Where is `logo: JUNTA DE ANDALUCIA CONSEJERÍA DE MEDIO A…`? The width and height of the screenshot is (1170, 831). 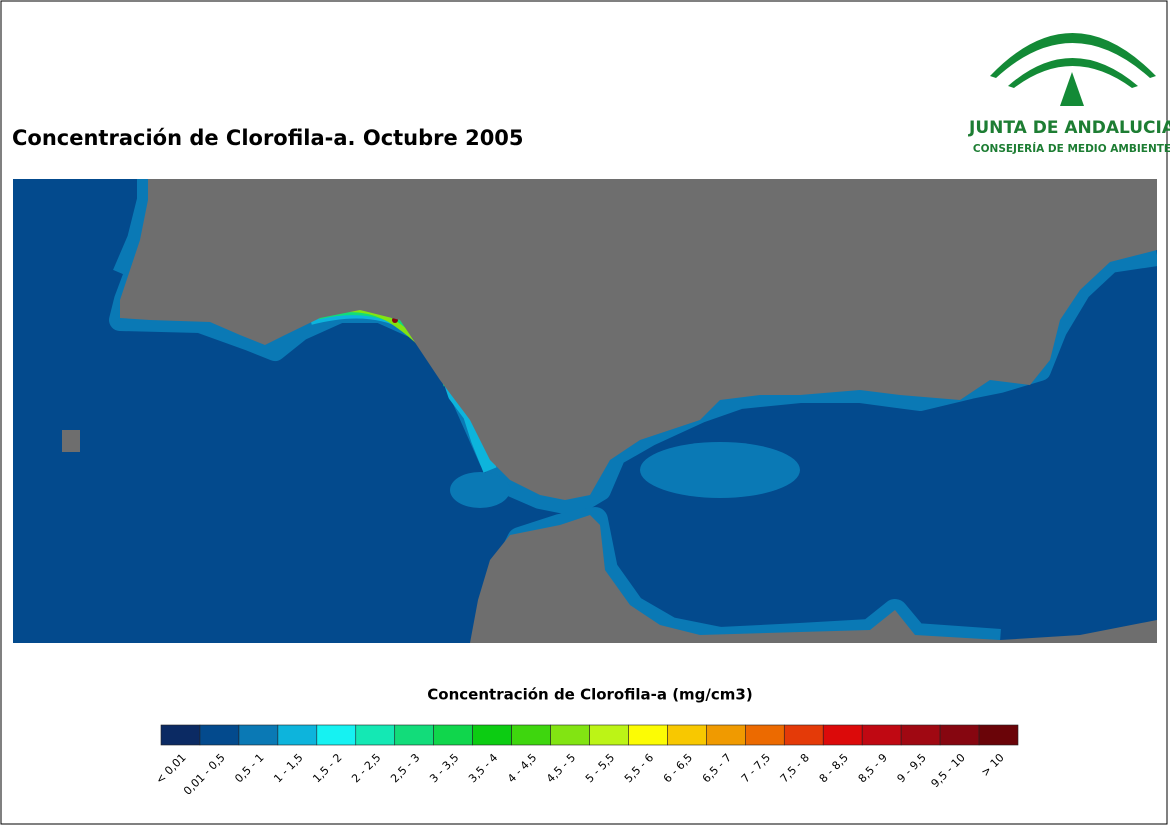
logo: JUNTA DE ANDALUCIA CONSEJERÍA DE MEDIO A… is located at coordinates (1069, 94).